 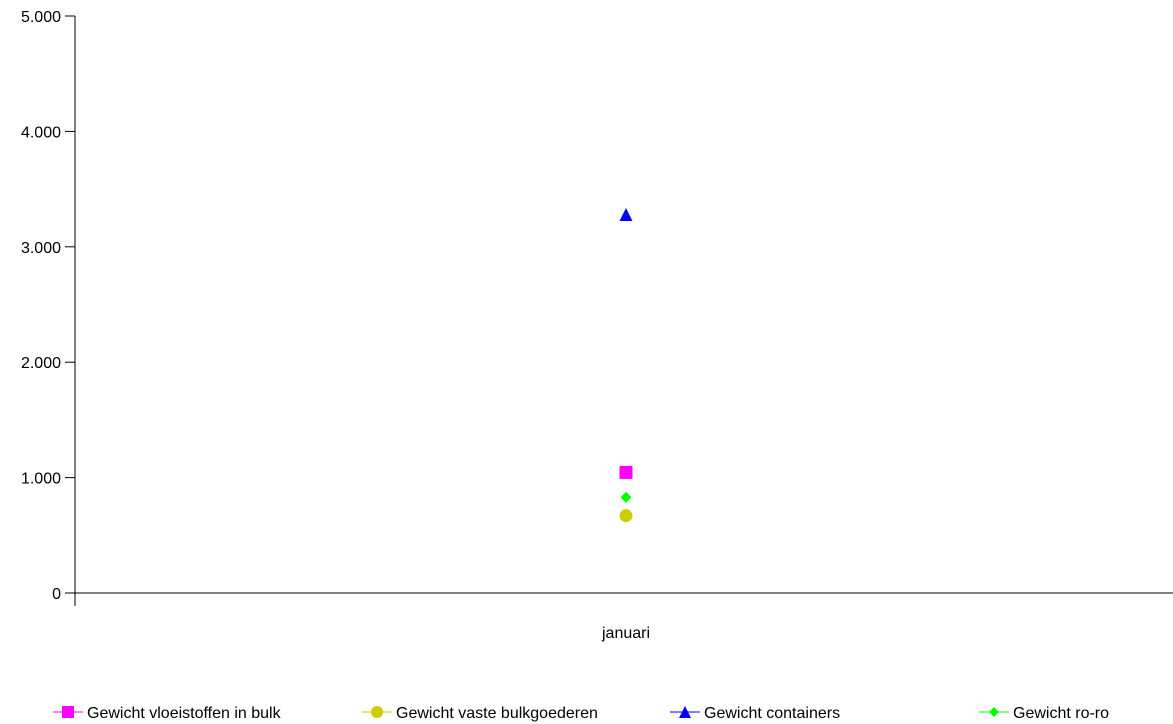 I want to click on y-tick-label: 2.000, so click(x=41, y=363).